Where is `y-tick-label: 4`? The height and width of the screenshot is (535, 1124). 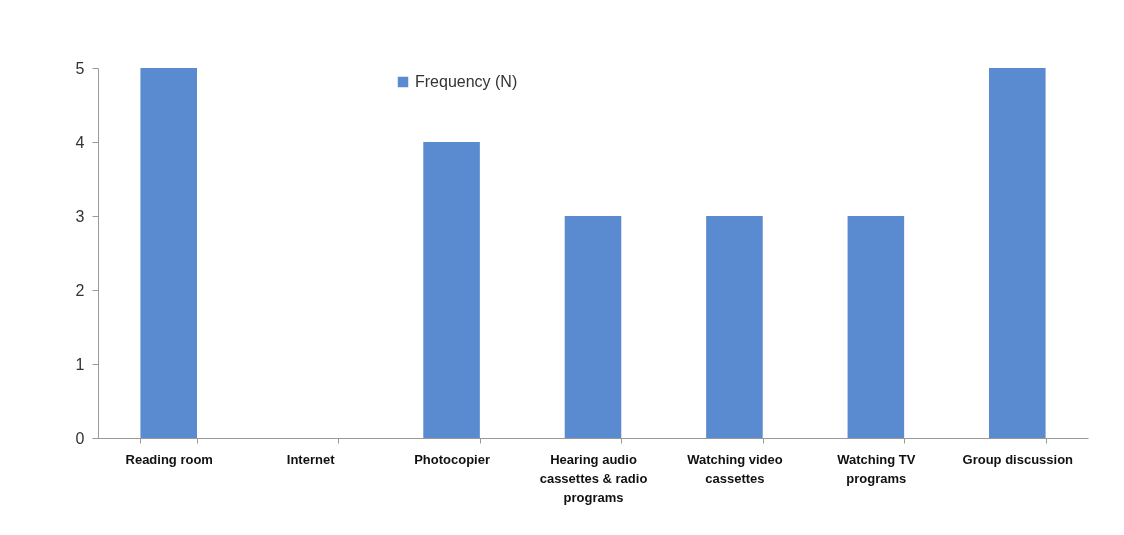
y-tick-label: 4 is located at coordinates (80, 142).